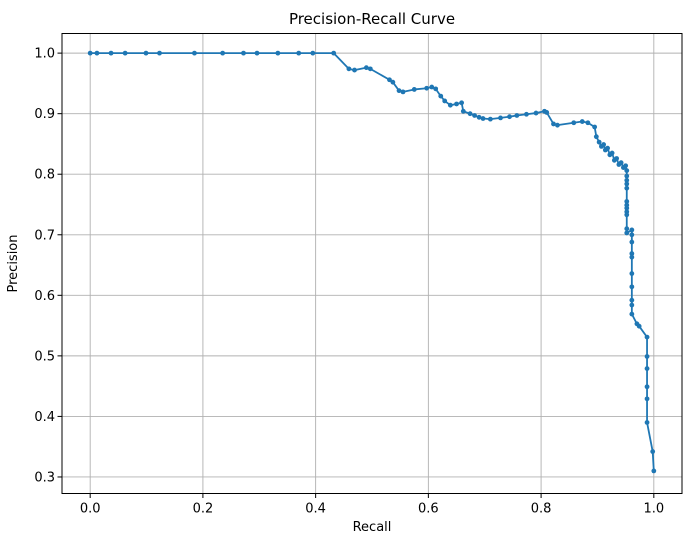  I want to click on x-tick-label: 0.0, so click(90, 509).